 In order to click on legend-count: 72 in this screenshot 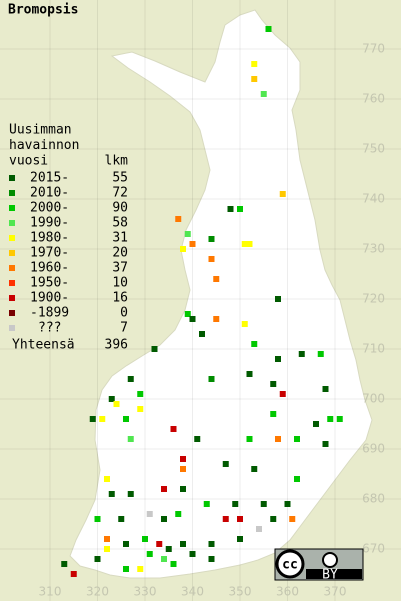, I will do `click(120, 193)`.